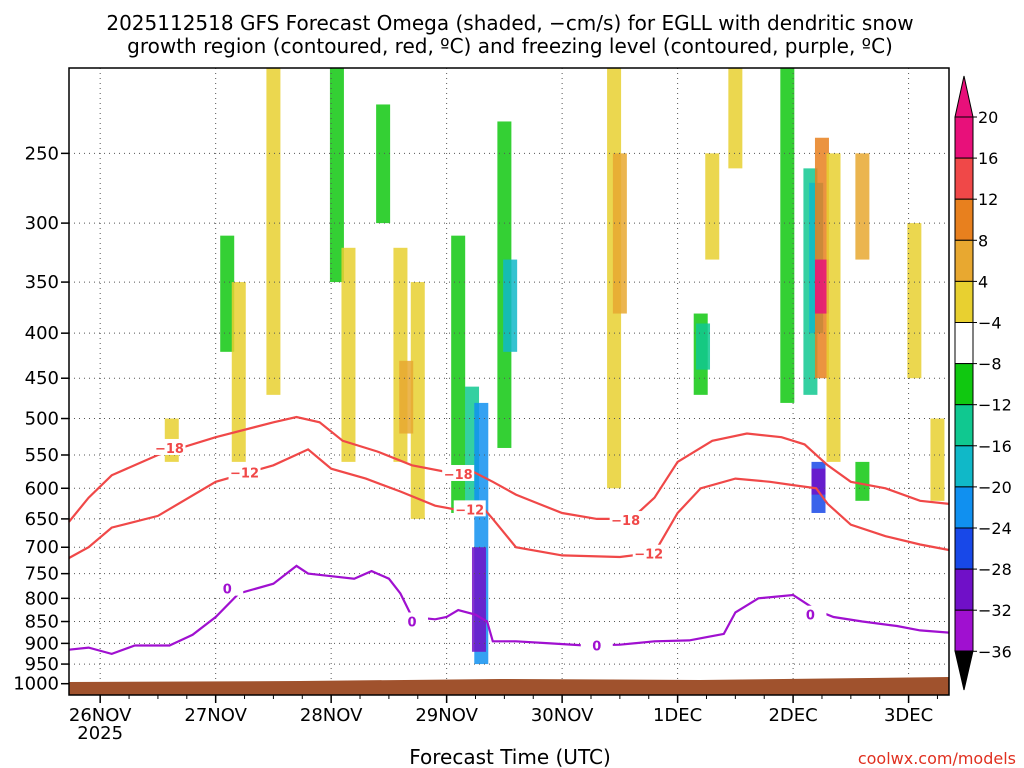  Describe the element at coordinates (990, 323) in the screenshot. I see `colorbar-label-5: −4` at that location.